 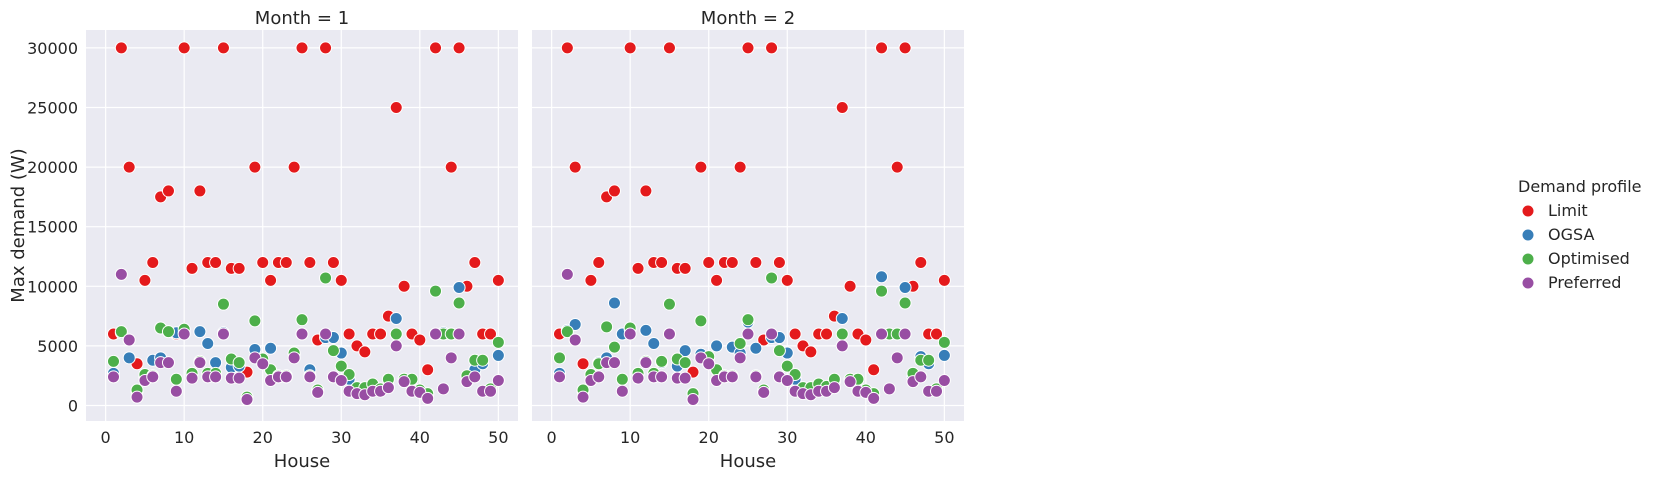 I want to click on legend-marker-limit, so click(x=1528, y=211).